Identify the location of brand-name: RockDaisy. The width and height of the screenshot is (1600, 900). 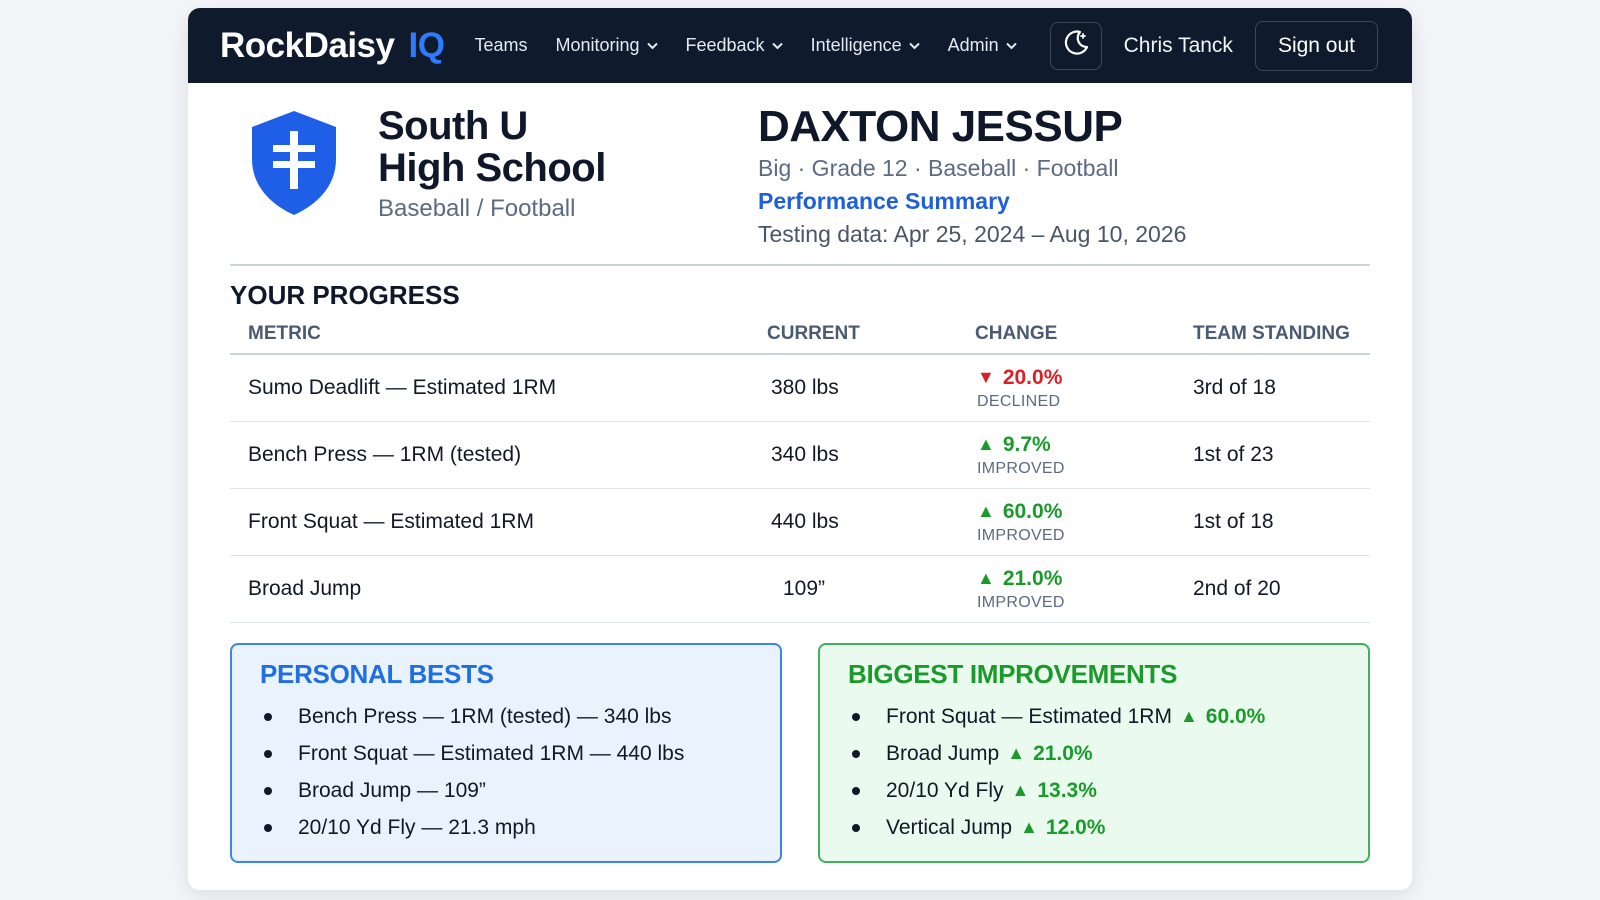
(307, 45).